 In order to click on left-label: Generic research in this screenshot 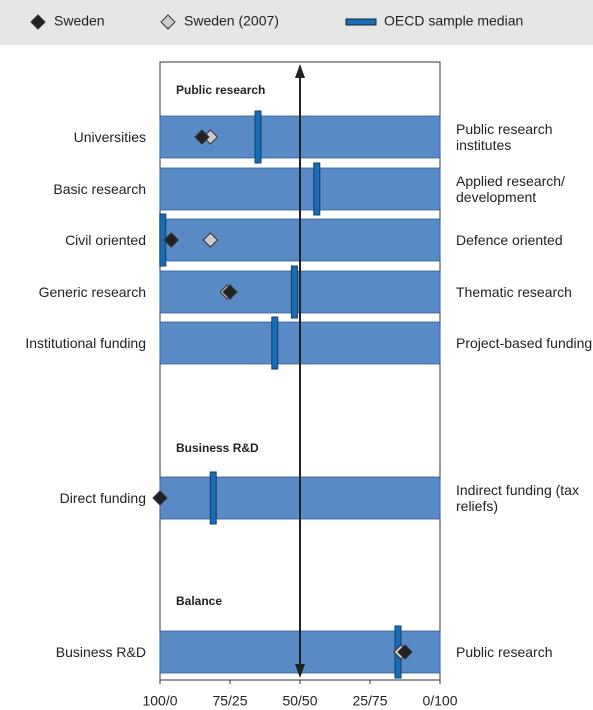, I will do `click(92, 292)`.